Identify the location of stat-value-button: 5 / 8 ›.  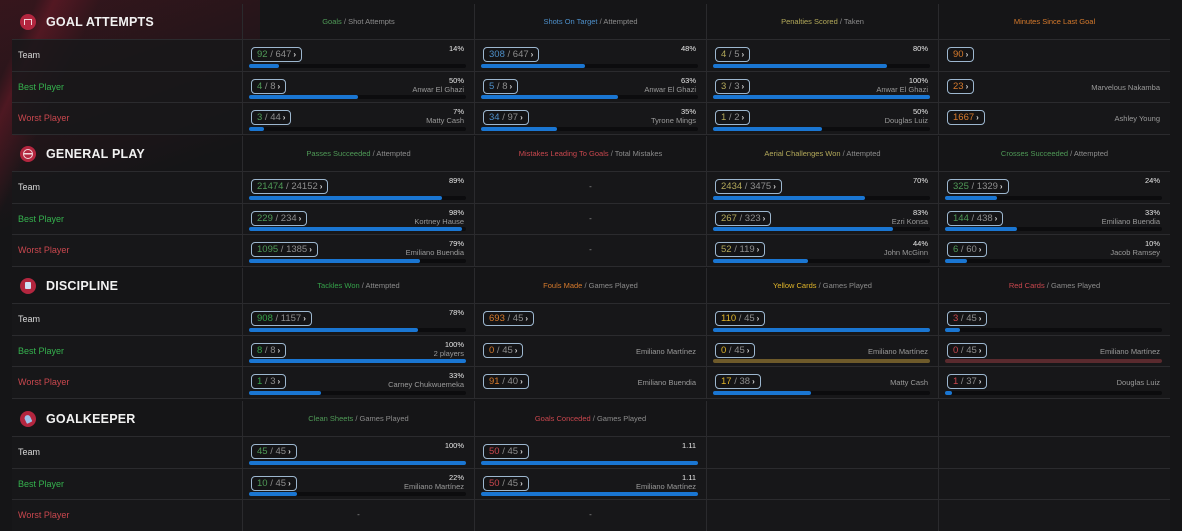
(501, 86).